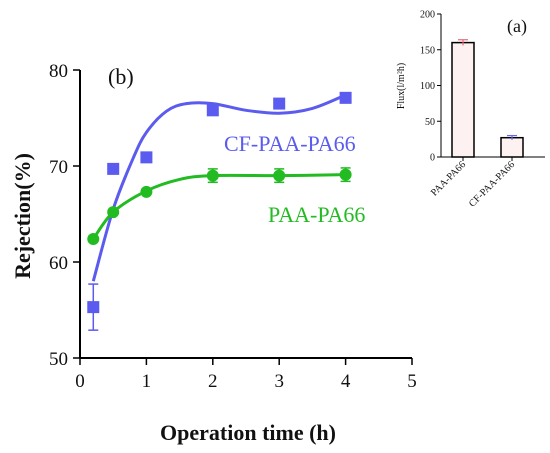 The image size is (550, 453). What do you see at coordinates (58, 71) in the screenshot?
I see `y-tick-label: 80` at bounding box center [58, 71].